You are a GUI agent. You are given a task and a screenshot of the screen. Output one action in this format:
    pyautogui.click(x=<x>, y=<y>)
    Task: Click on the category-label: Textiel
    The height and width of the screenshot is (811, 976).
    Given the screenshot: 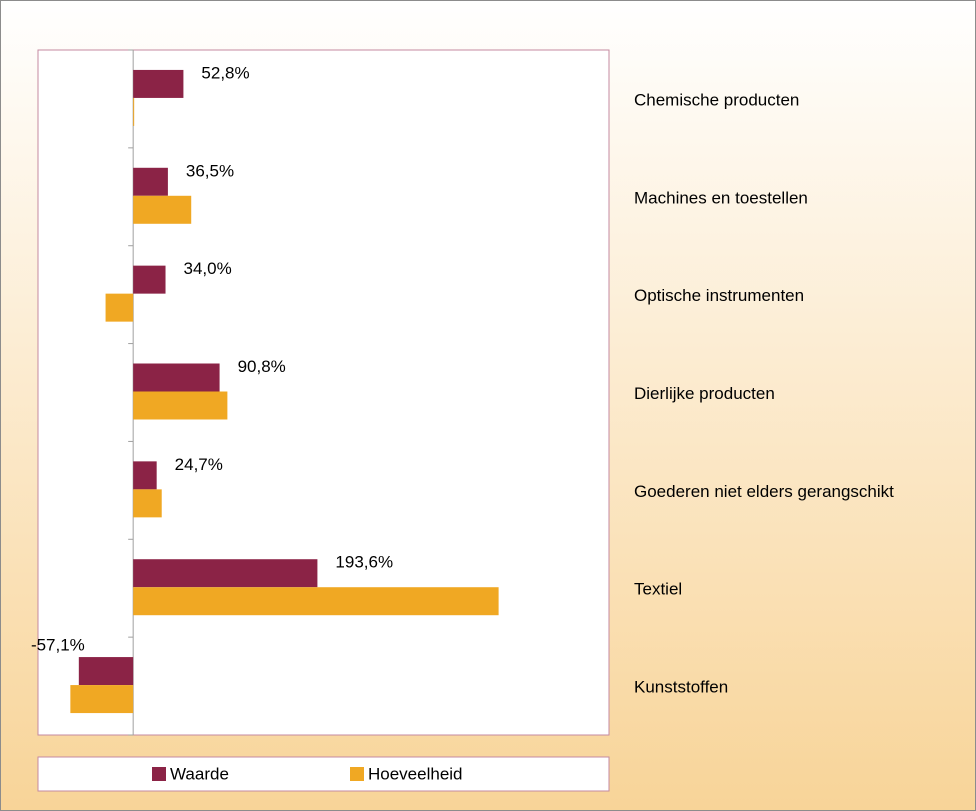 What is the action you would take?
    pyautogui.click(x=658, y=589)
    